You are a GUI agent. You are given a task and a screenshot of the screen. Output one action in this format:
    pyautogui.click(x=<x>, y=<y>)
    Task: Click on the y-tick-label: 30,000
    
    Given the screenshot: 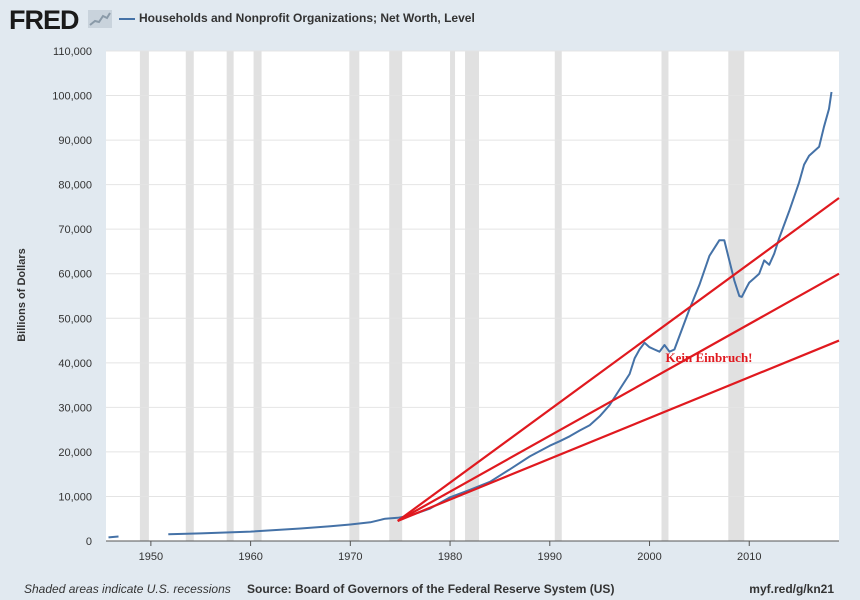 What is the action you would take?
    pyautogui.click(x=75, y=408)
    